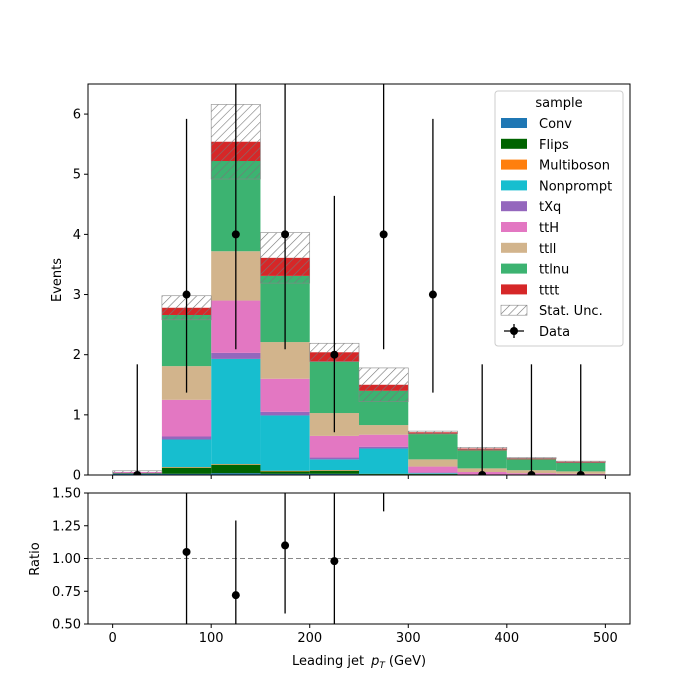  I want to click on legend-label-flips: Flips, so click(554, 145).